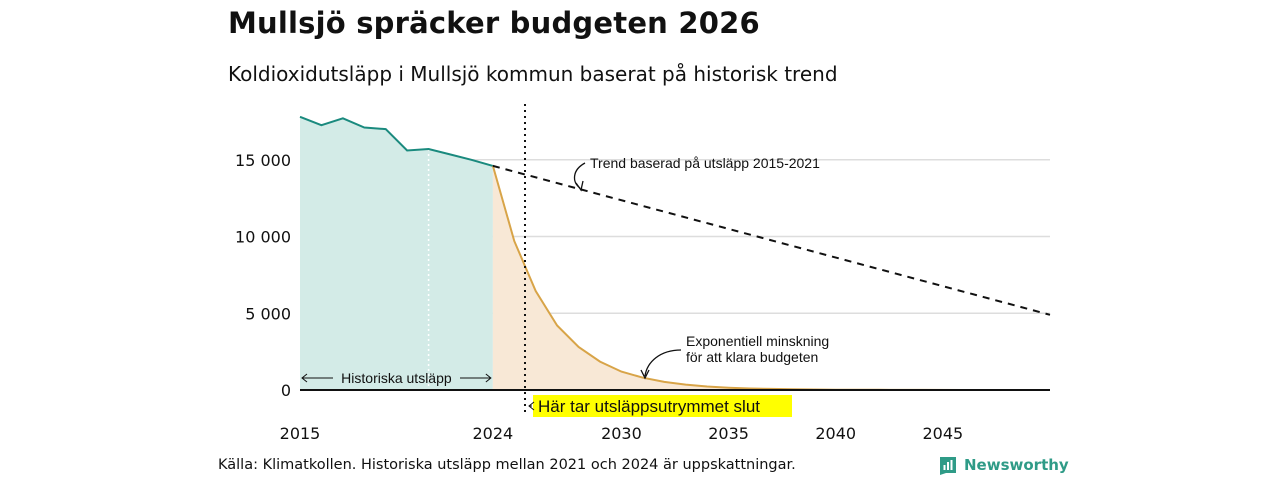 The width and height of the screenshot is (1280, 480). Describe the element at coordinates (286, 390) in the screenshot. I see `y-tick-label: 0` at that location.